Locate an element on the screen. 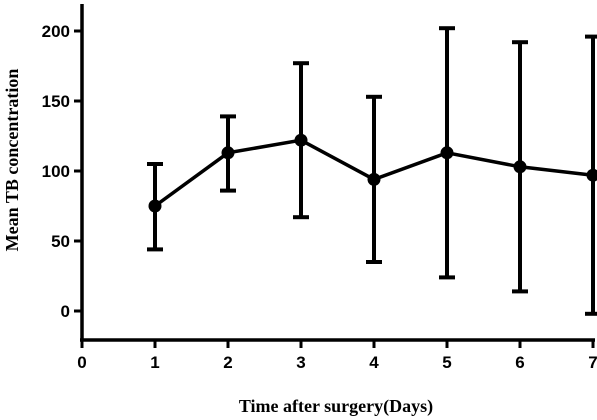  y-tick-label: 100 is located at coordinates (56, 171).